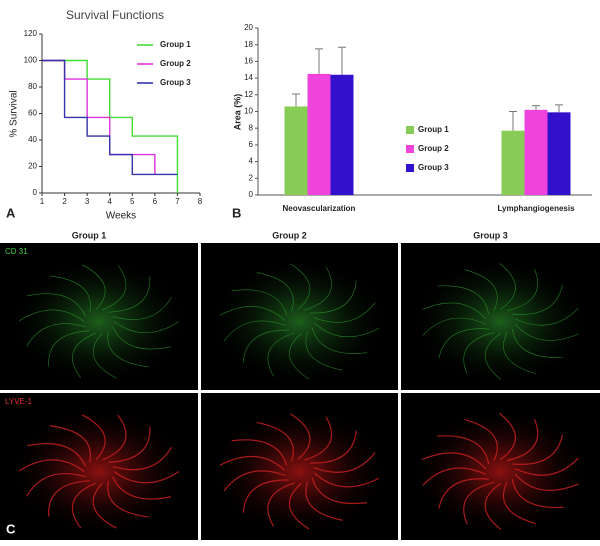  Describe the element at coordinates (248, 77) in the screenshot. I see `y-tick-label: 14` at that location.